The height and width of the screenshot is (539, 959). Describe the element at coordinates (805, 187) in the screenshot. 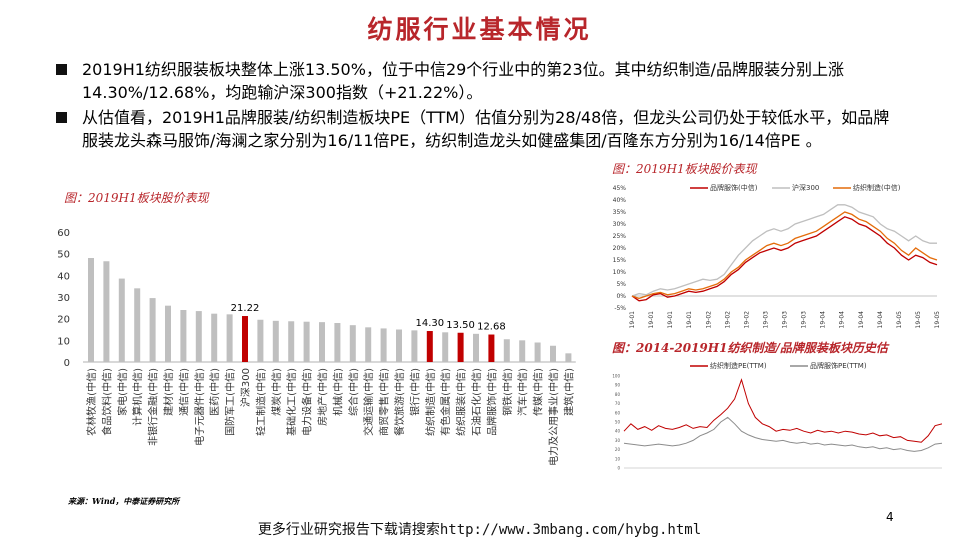

I see `legend-label: 沪深300` at that location.